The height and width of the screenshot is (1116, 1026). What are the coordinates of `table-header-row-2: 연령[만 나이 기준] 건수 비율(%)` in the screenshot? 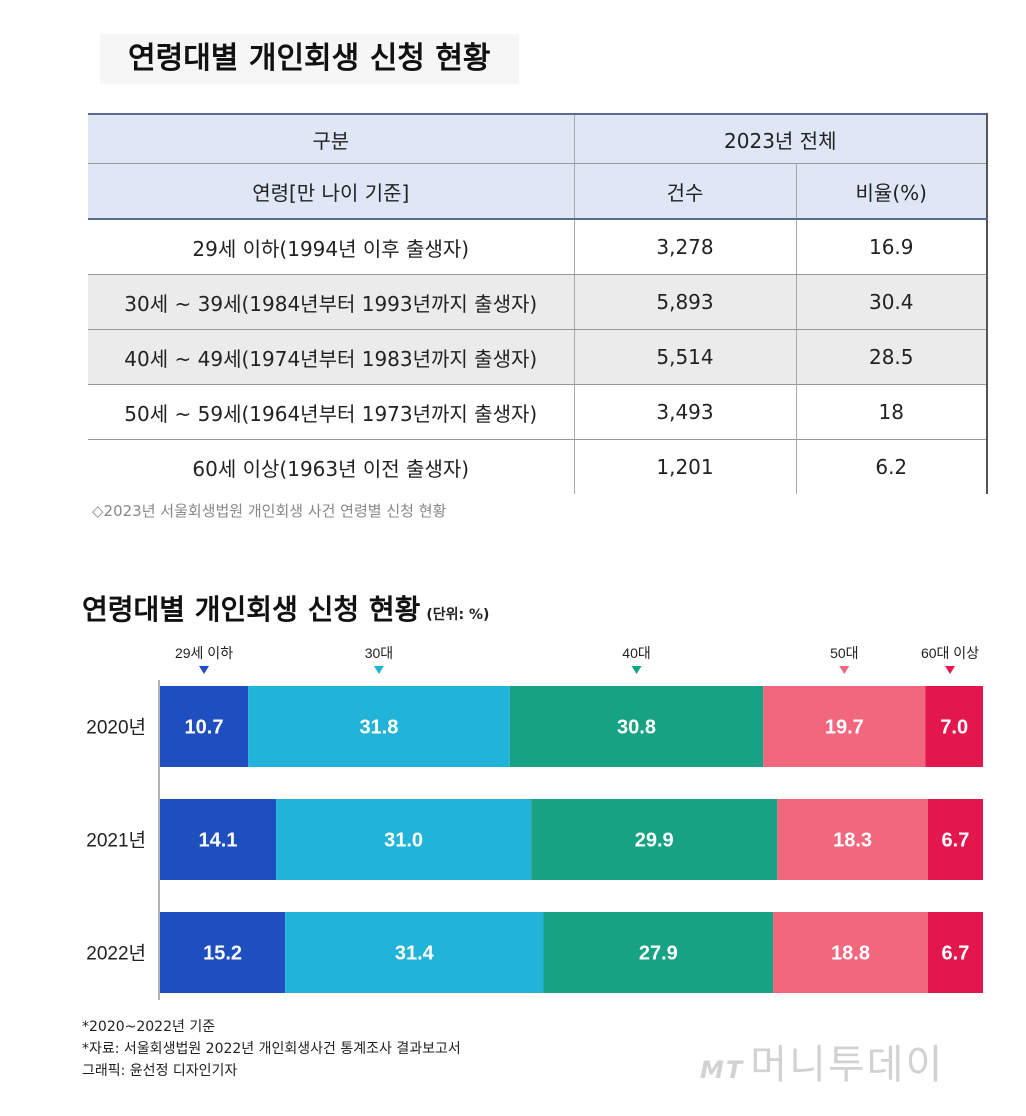 It's located at (538, 191).